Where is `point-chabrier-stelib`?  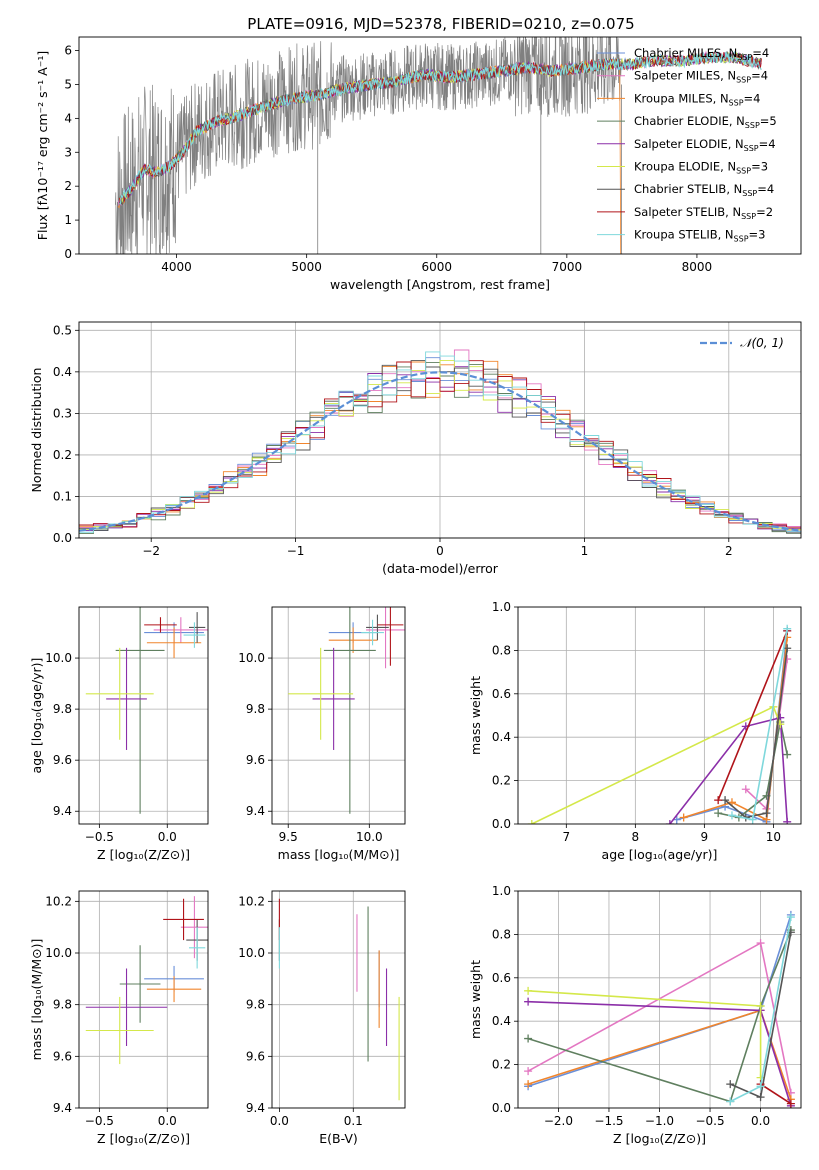 point-chabrier-stelib is located at coordinates (377, 627).